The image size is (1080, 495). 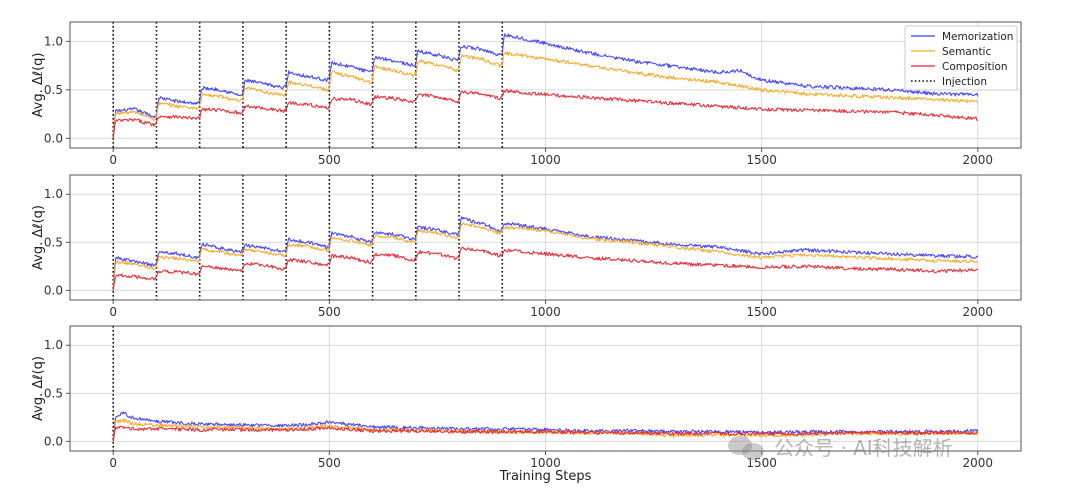 I want to click on legend-label: Memorization, so click(x=977, y=37).